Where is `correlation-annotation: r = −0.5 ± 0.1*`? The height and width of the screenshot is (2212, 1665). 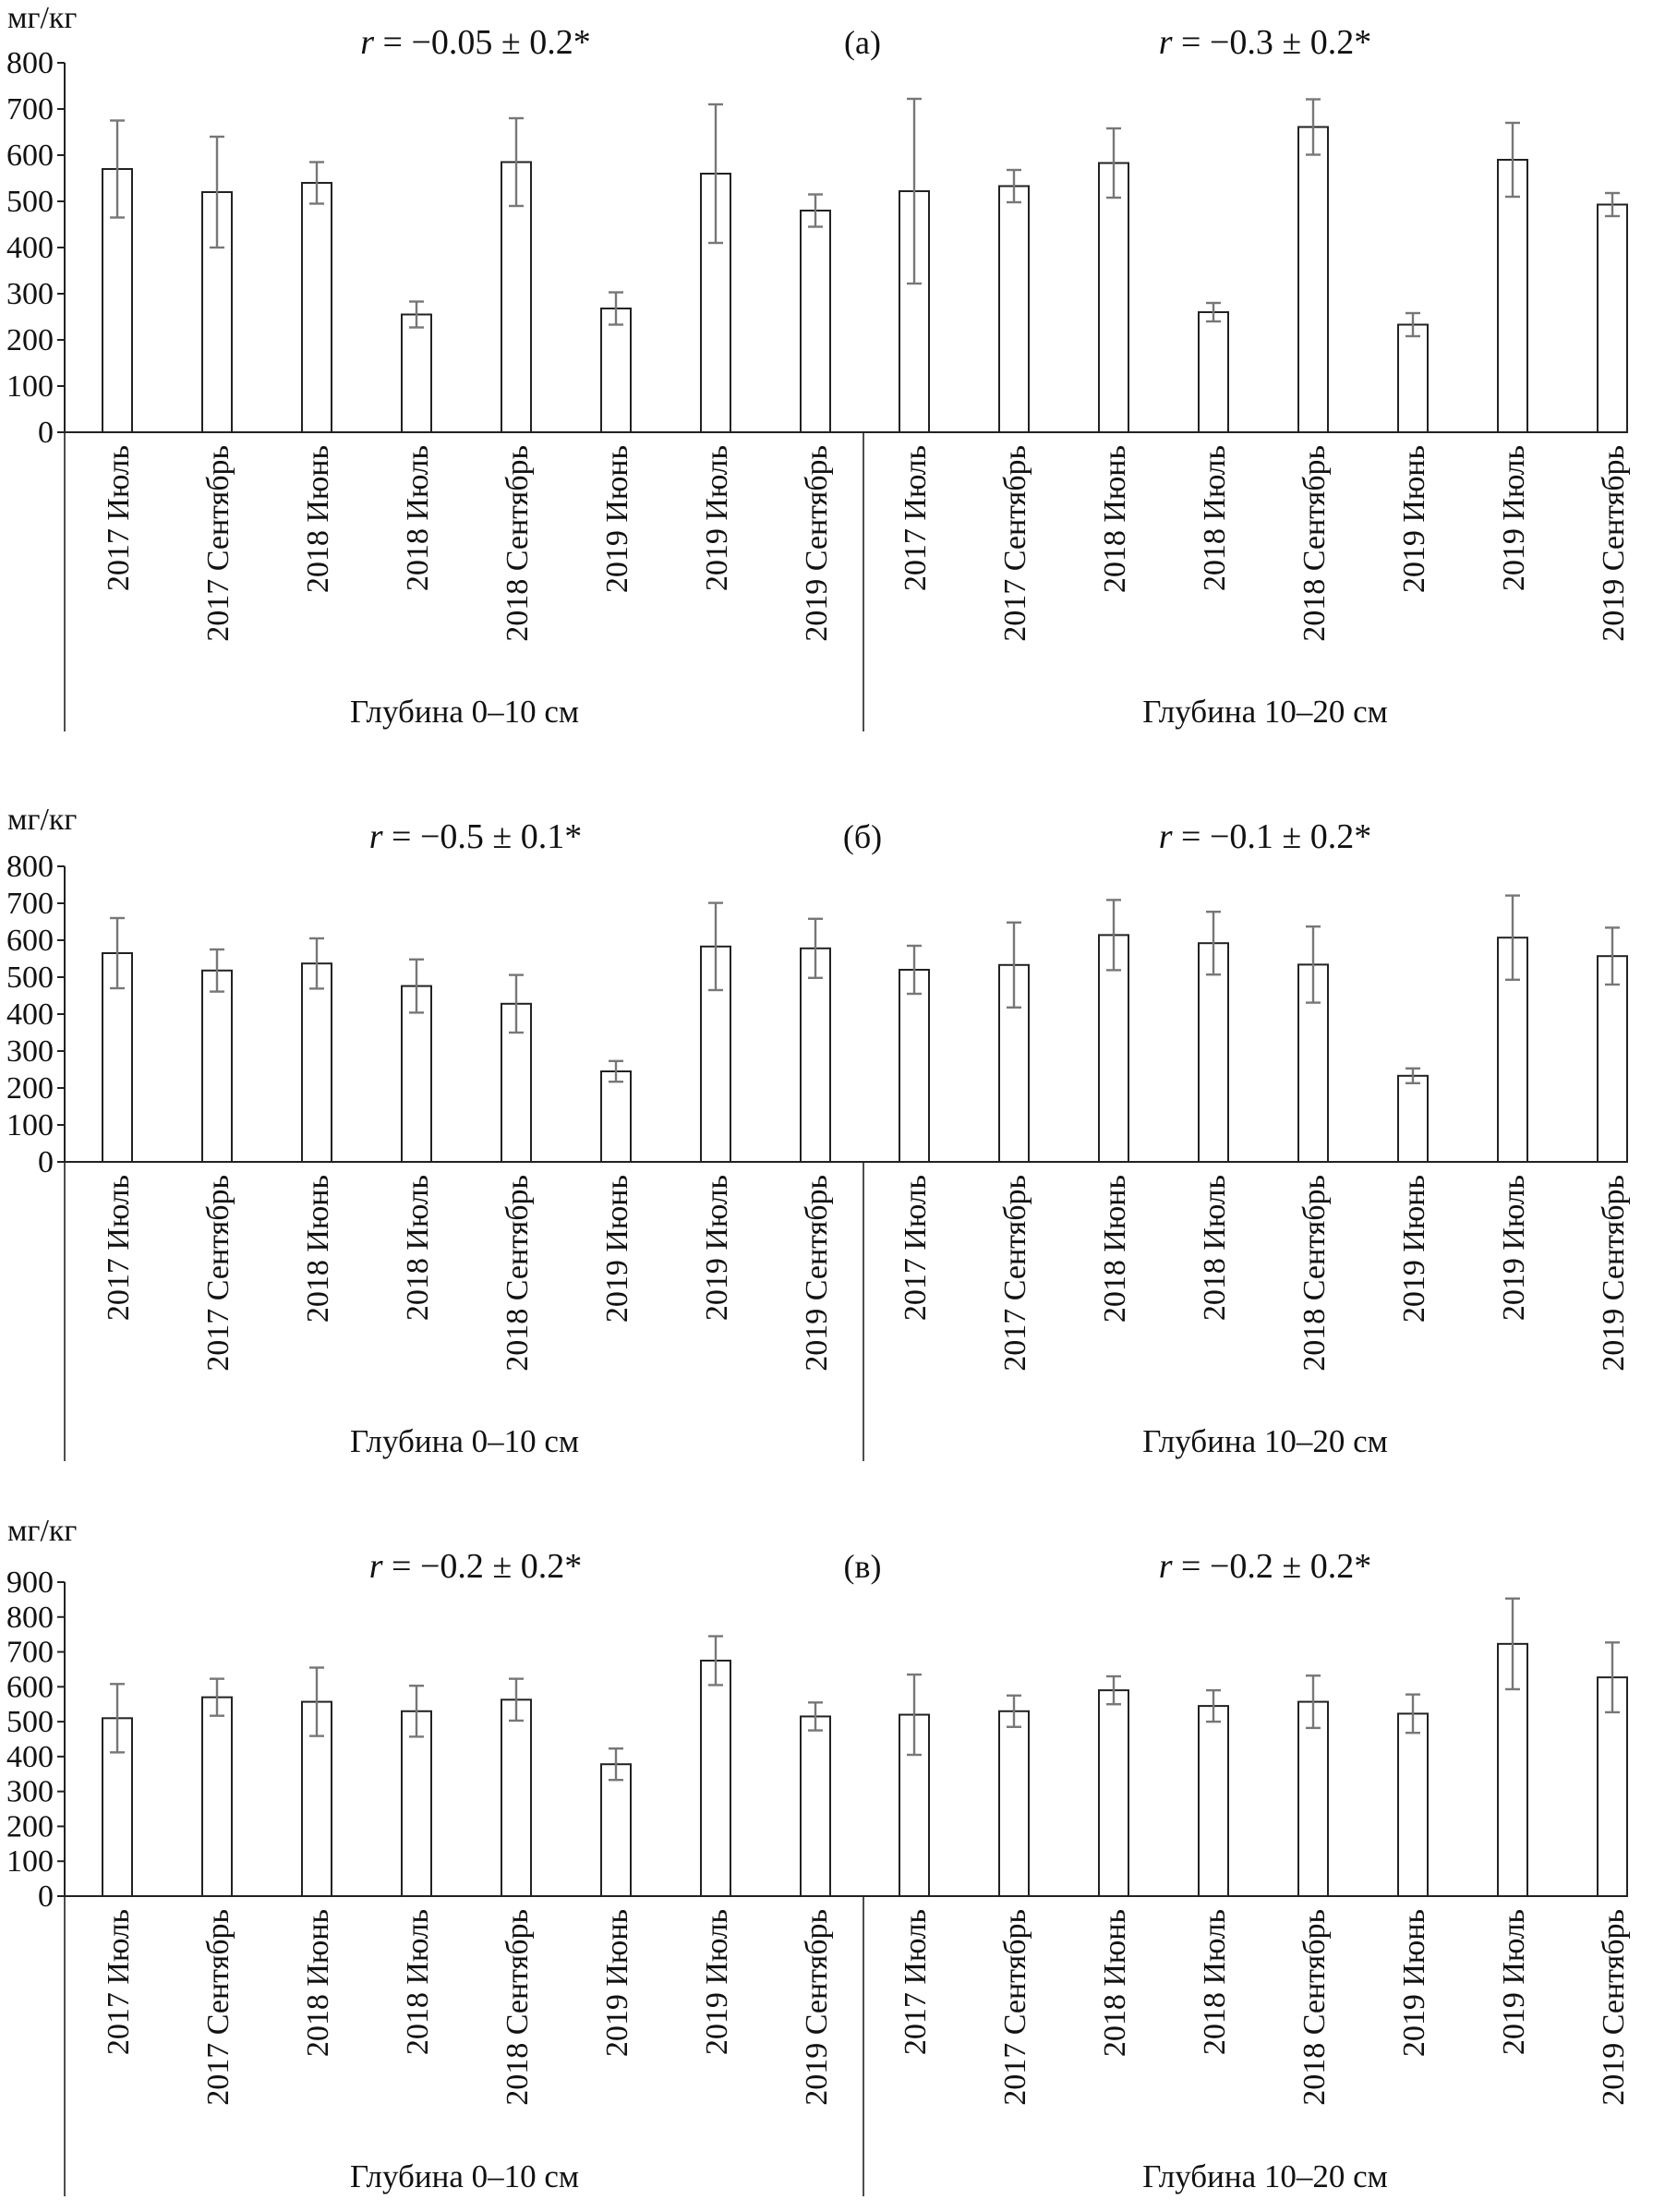
correlation-annotation: r = −0.5 ± 0.1* is located at coordinates (476, 836).